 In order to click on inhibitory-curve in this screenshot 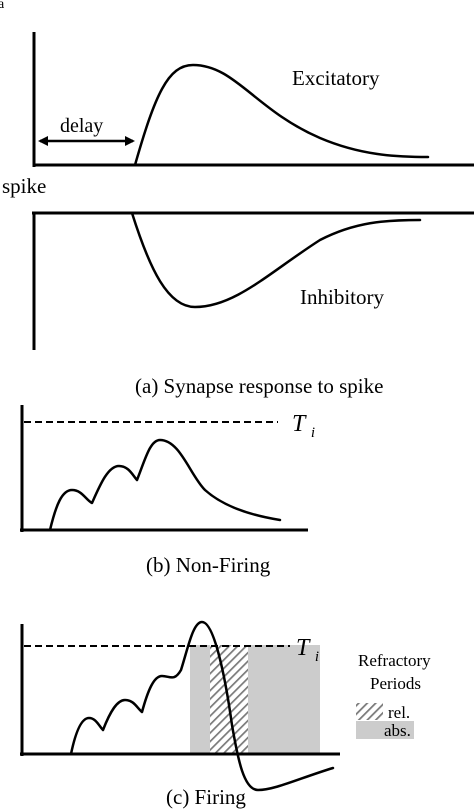, I will do `click(276, 260)`.